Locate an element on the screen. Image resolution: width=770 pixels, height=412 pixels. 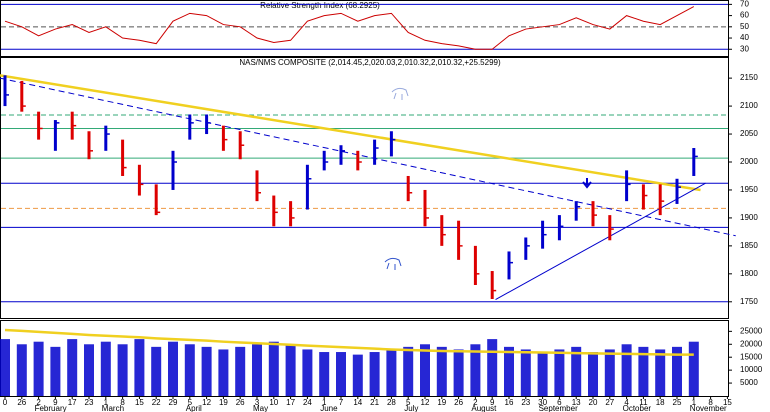
month-label: February is located at coordinates (51, 408).